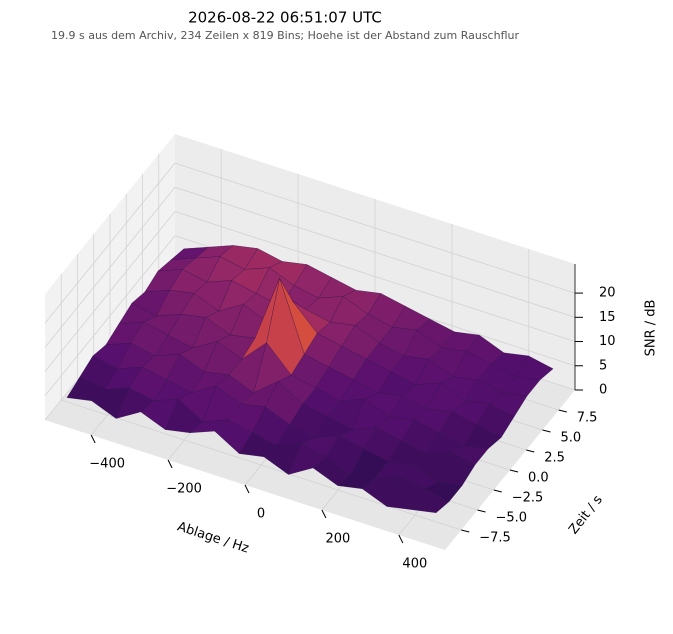 The width and height of the screenshot is (673, 634). Describe the element at coordinates (603, 365) in the screenshot. I see `z-tick-label: 5` at that location.